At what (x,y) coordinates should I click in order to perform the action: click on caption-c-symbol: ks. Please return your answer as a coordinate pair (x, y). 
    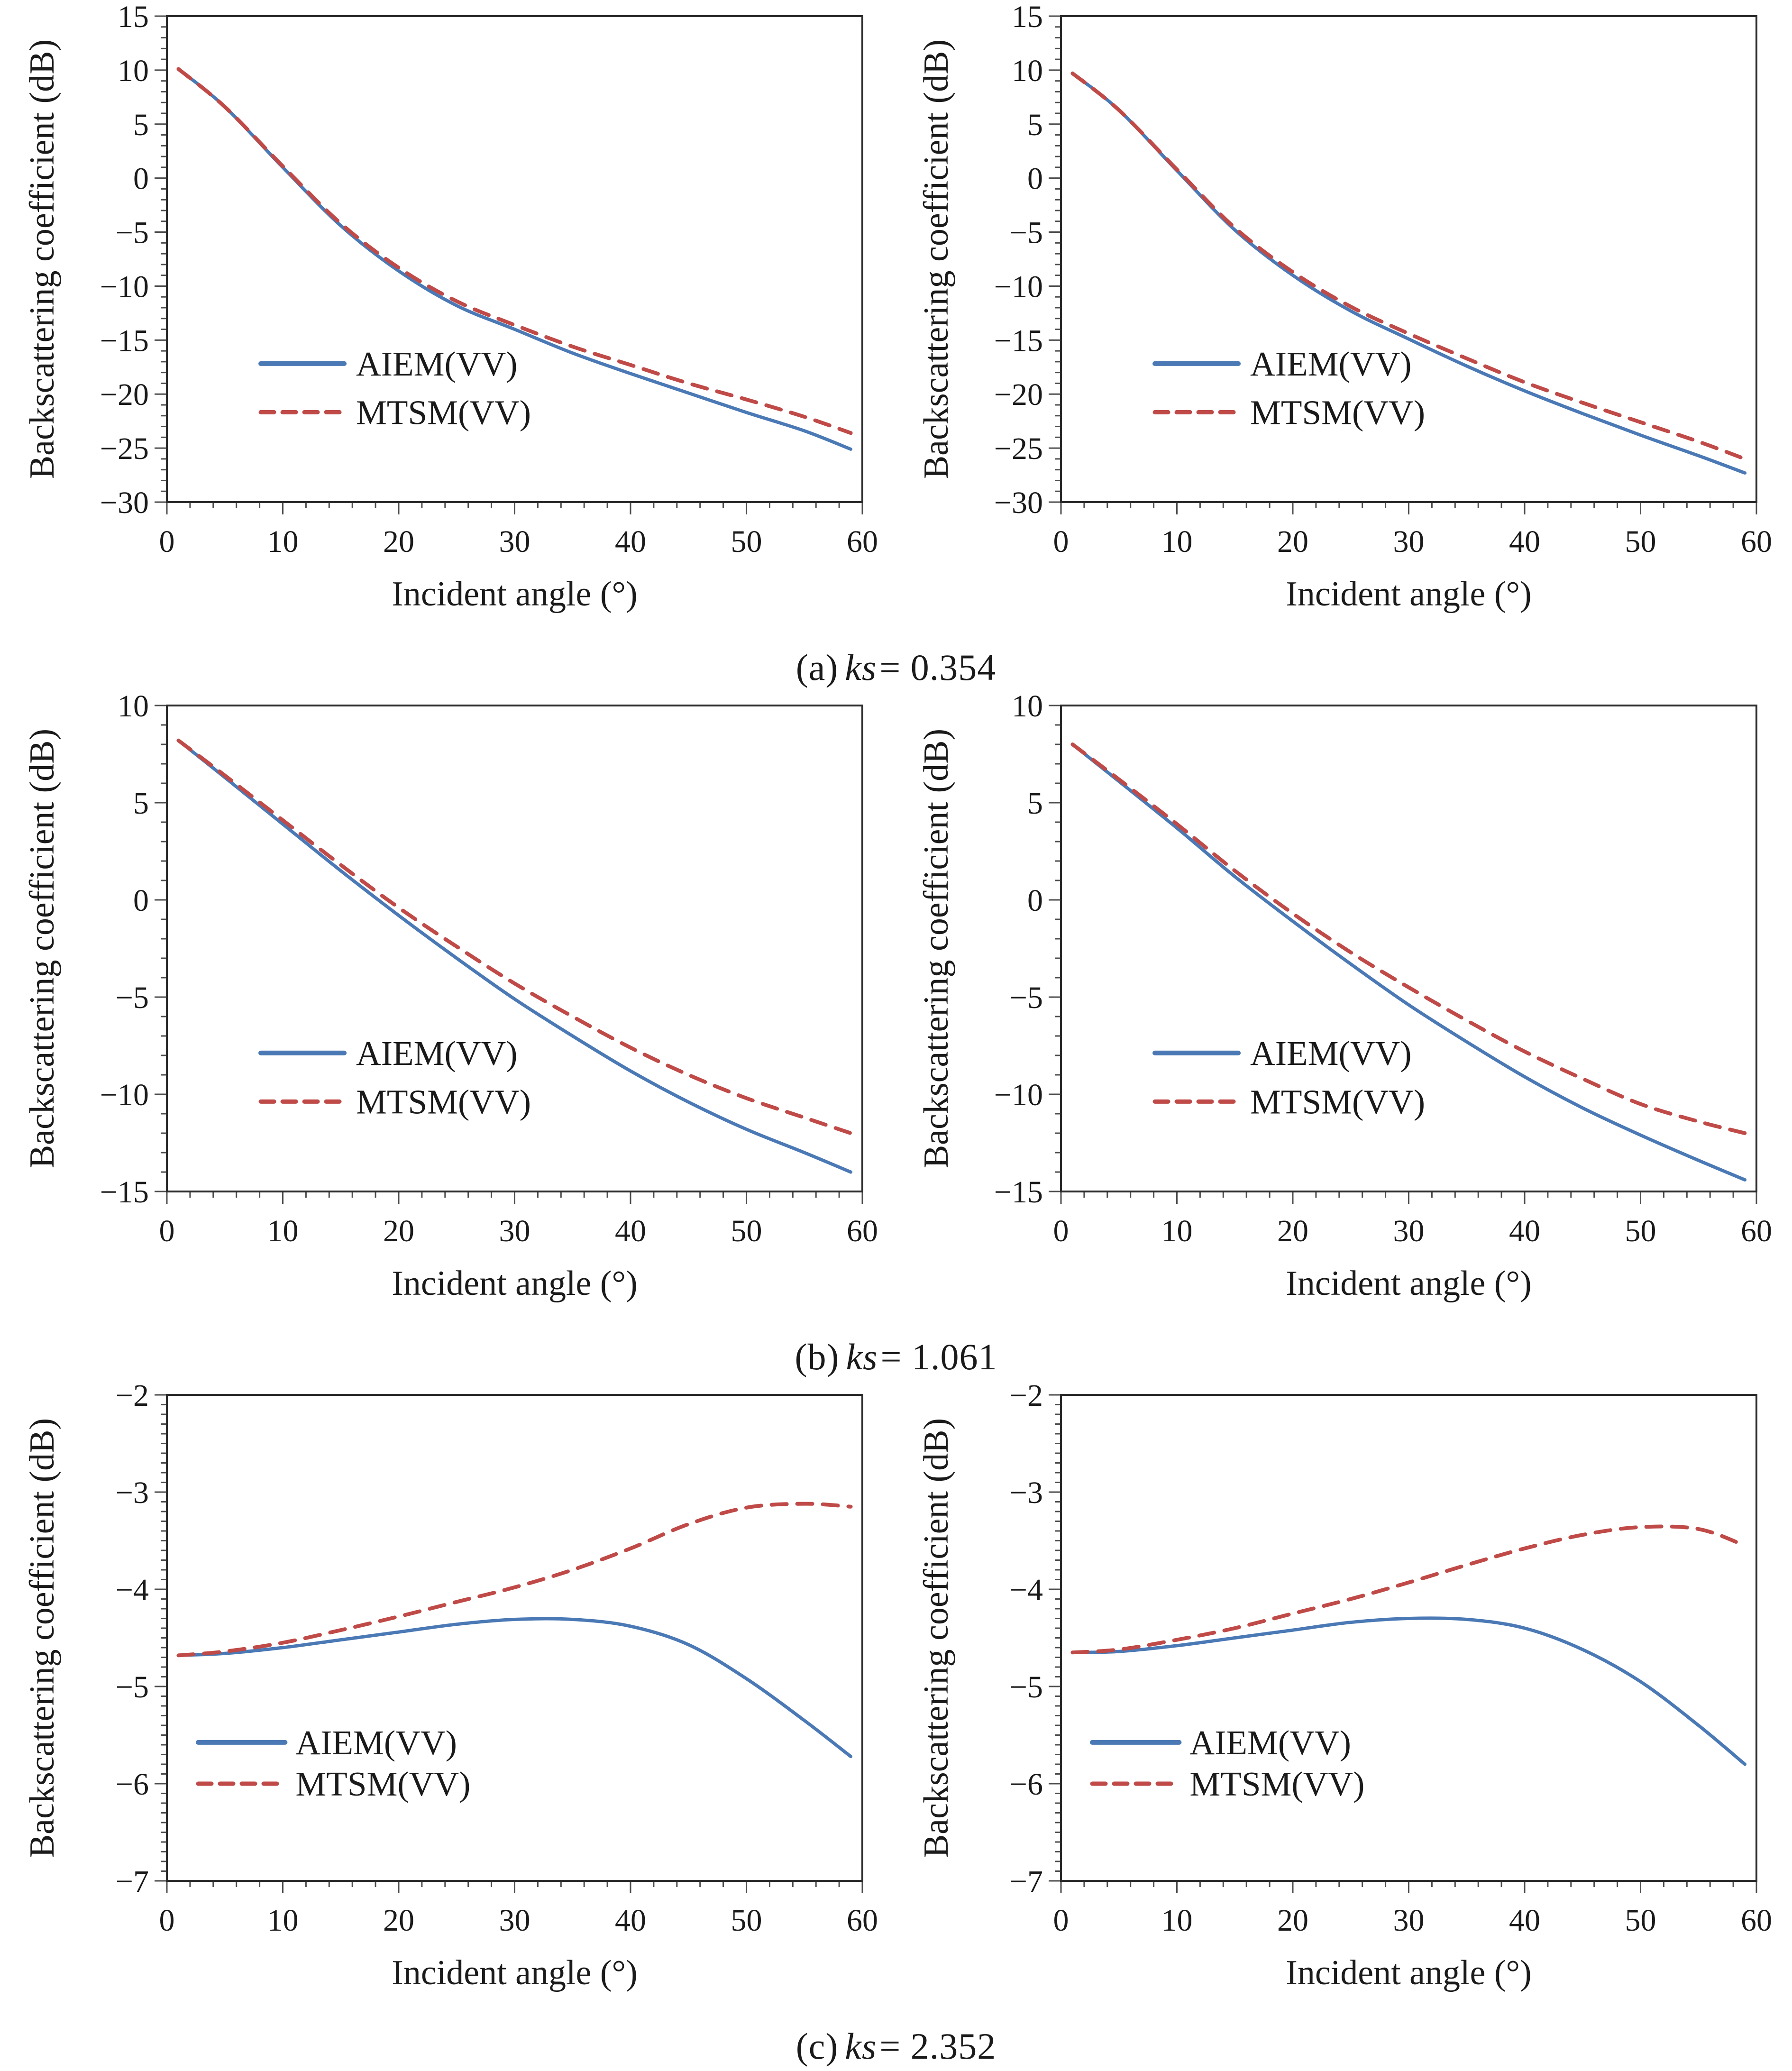
    Looking at the image, I should click on (861, 2046).